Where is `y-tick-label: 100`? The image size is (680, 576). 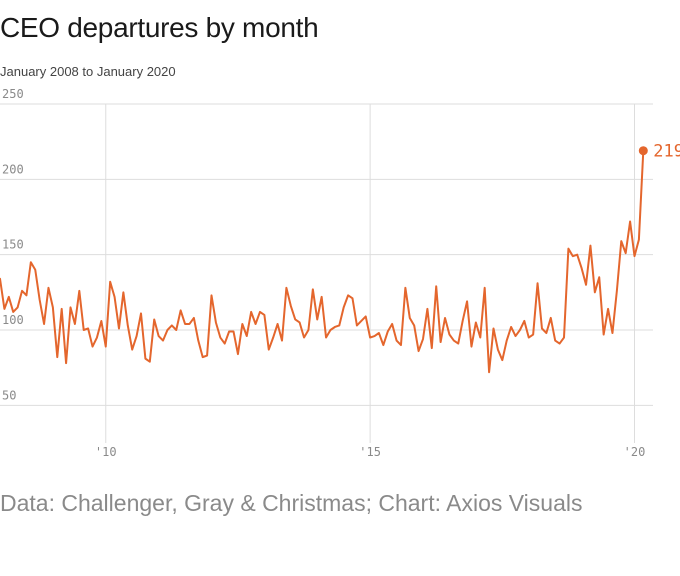 y-tick-label: 100 is located at coordinates (13, 320).